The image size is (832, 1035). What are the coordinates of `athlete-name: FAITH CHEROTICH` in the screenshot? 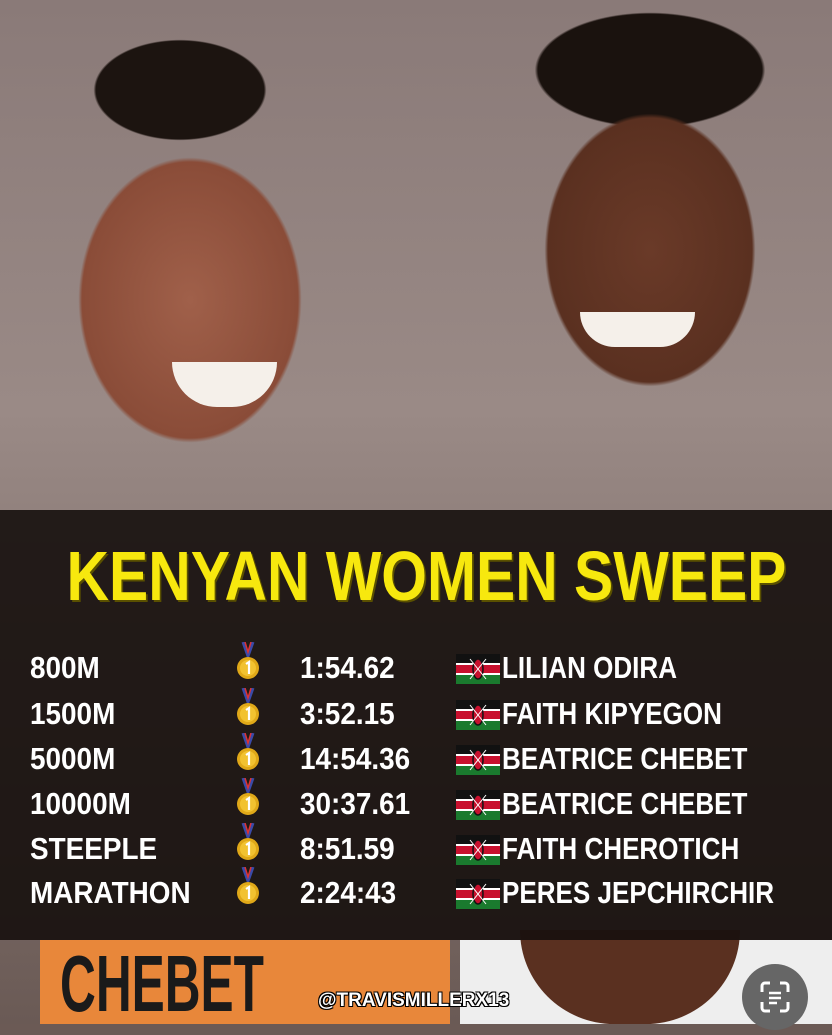 It's located at (621, 848).